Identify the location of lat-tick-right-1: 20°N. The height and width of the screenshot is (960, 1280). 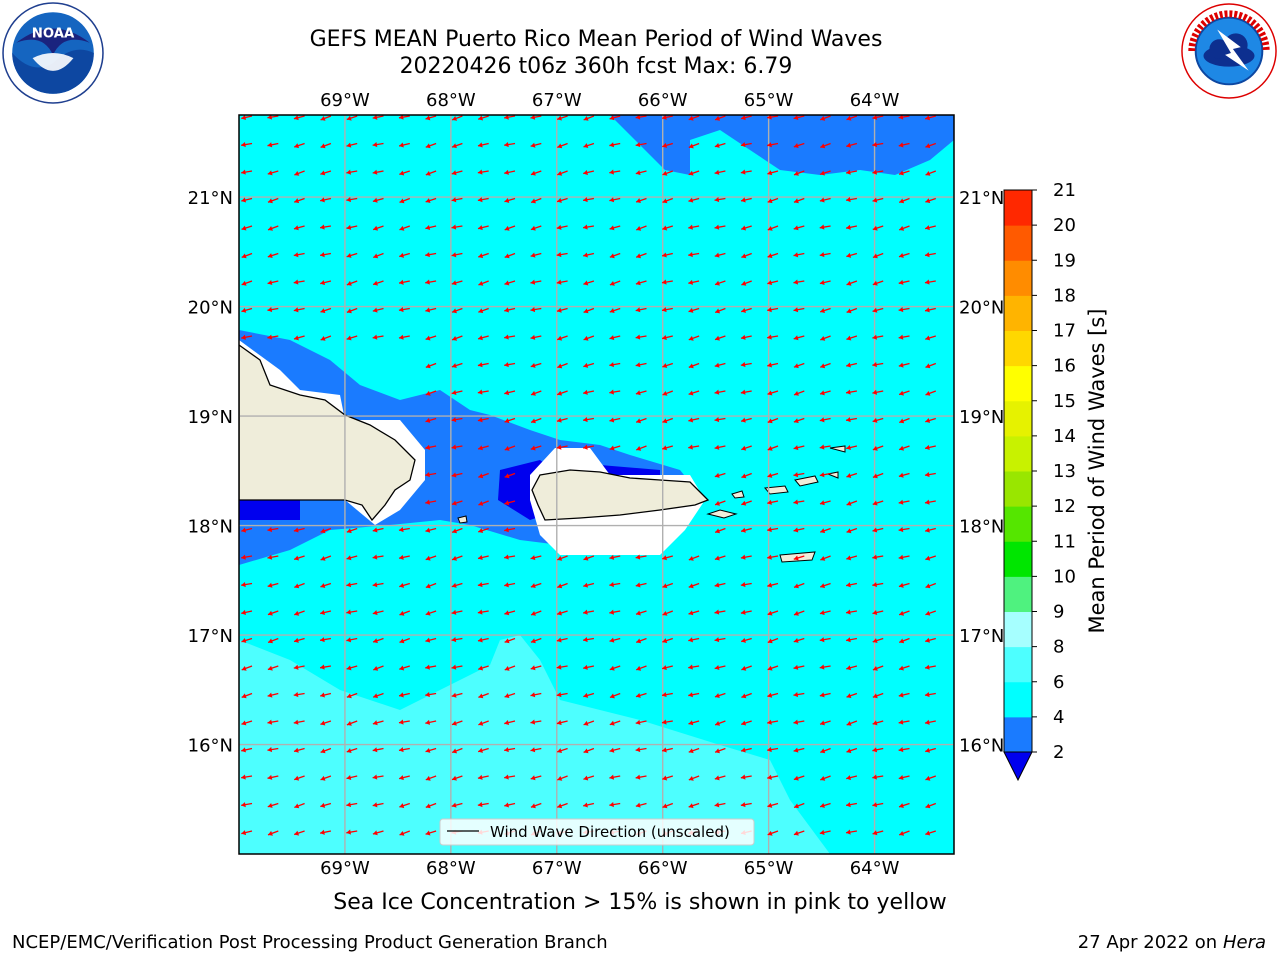
(981, 308).